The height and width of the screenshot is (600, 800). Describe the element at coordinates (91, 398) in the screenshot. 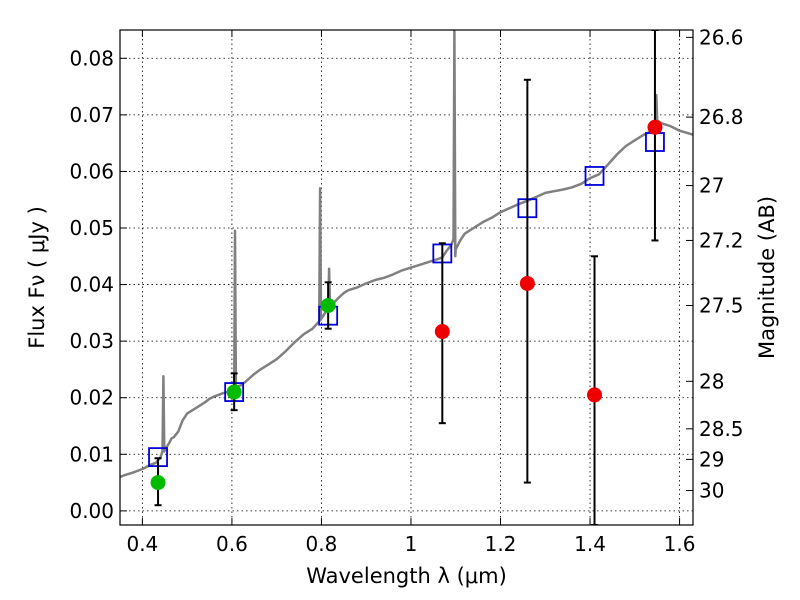

I see `y-tick-label: 0.02` at that location.